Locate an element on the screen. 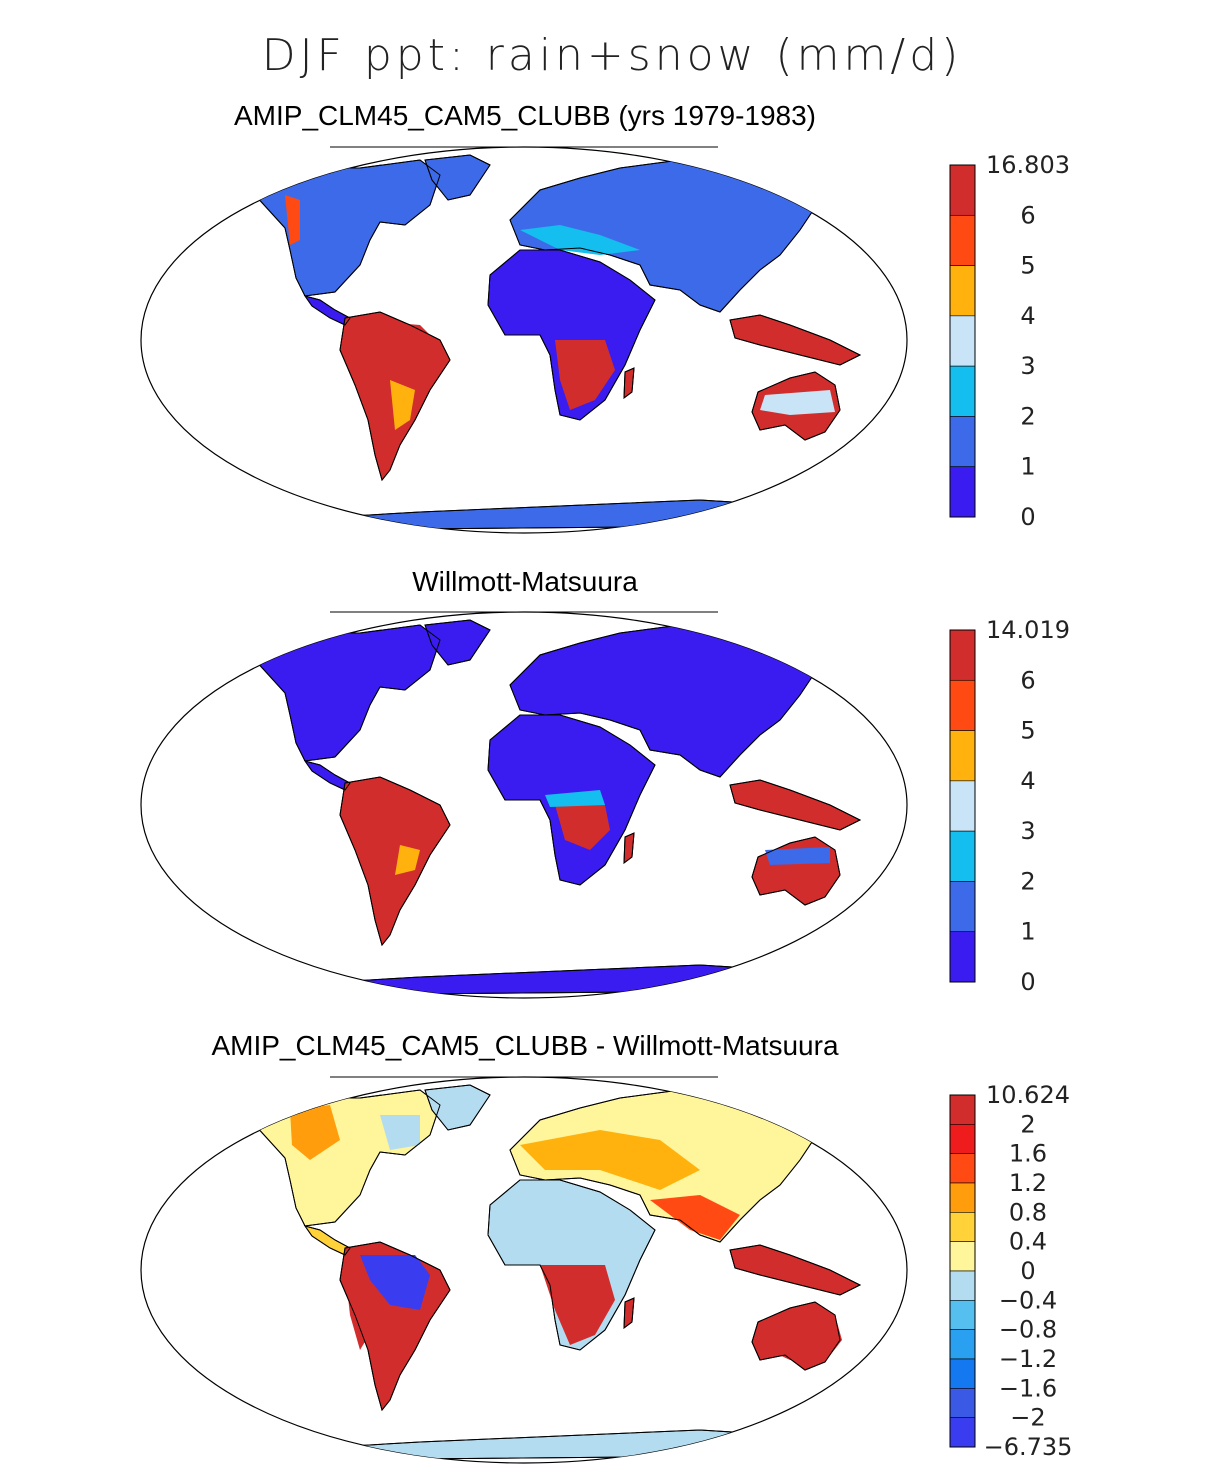  figure-title: DJF ppt: rain+snow (mm/d) is located at coordinates (612, 55).